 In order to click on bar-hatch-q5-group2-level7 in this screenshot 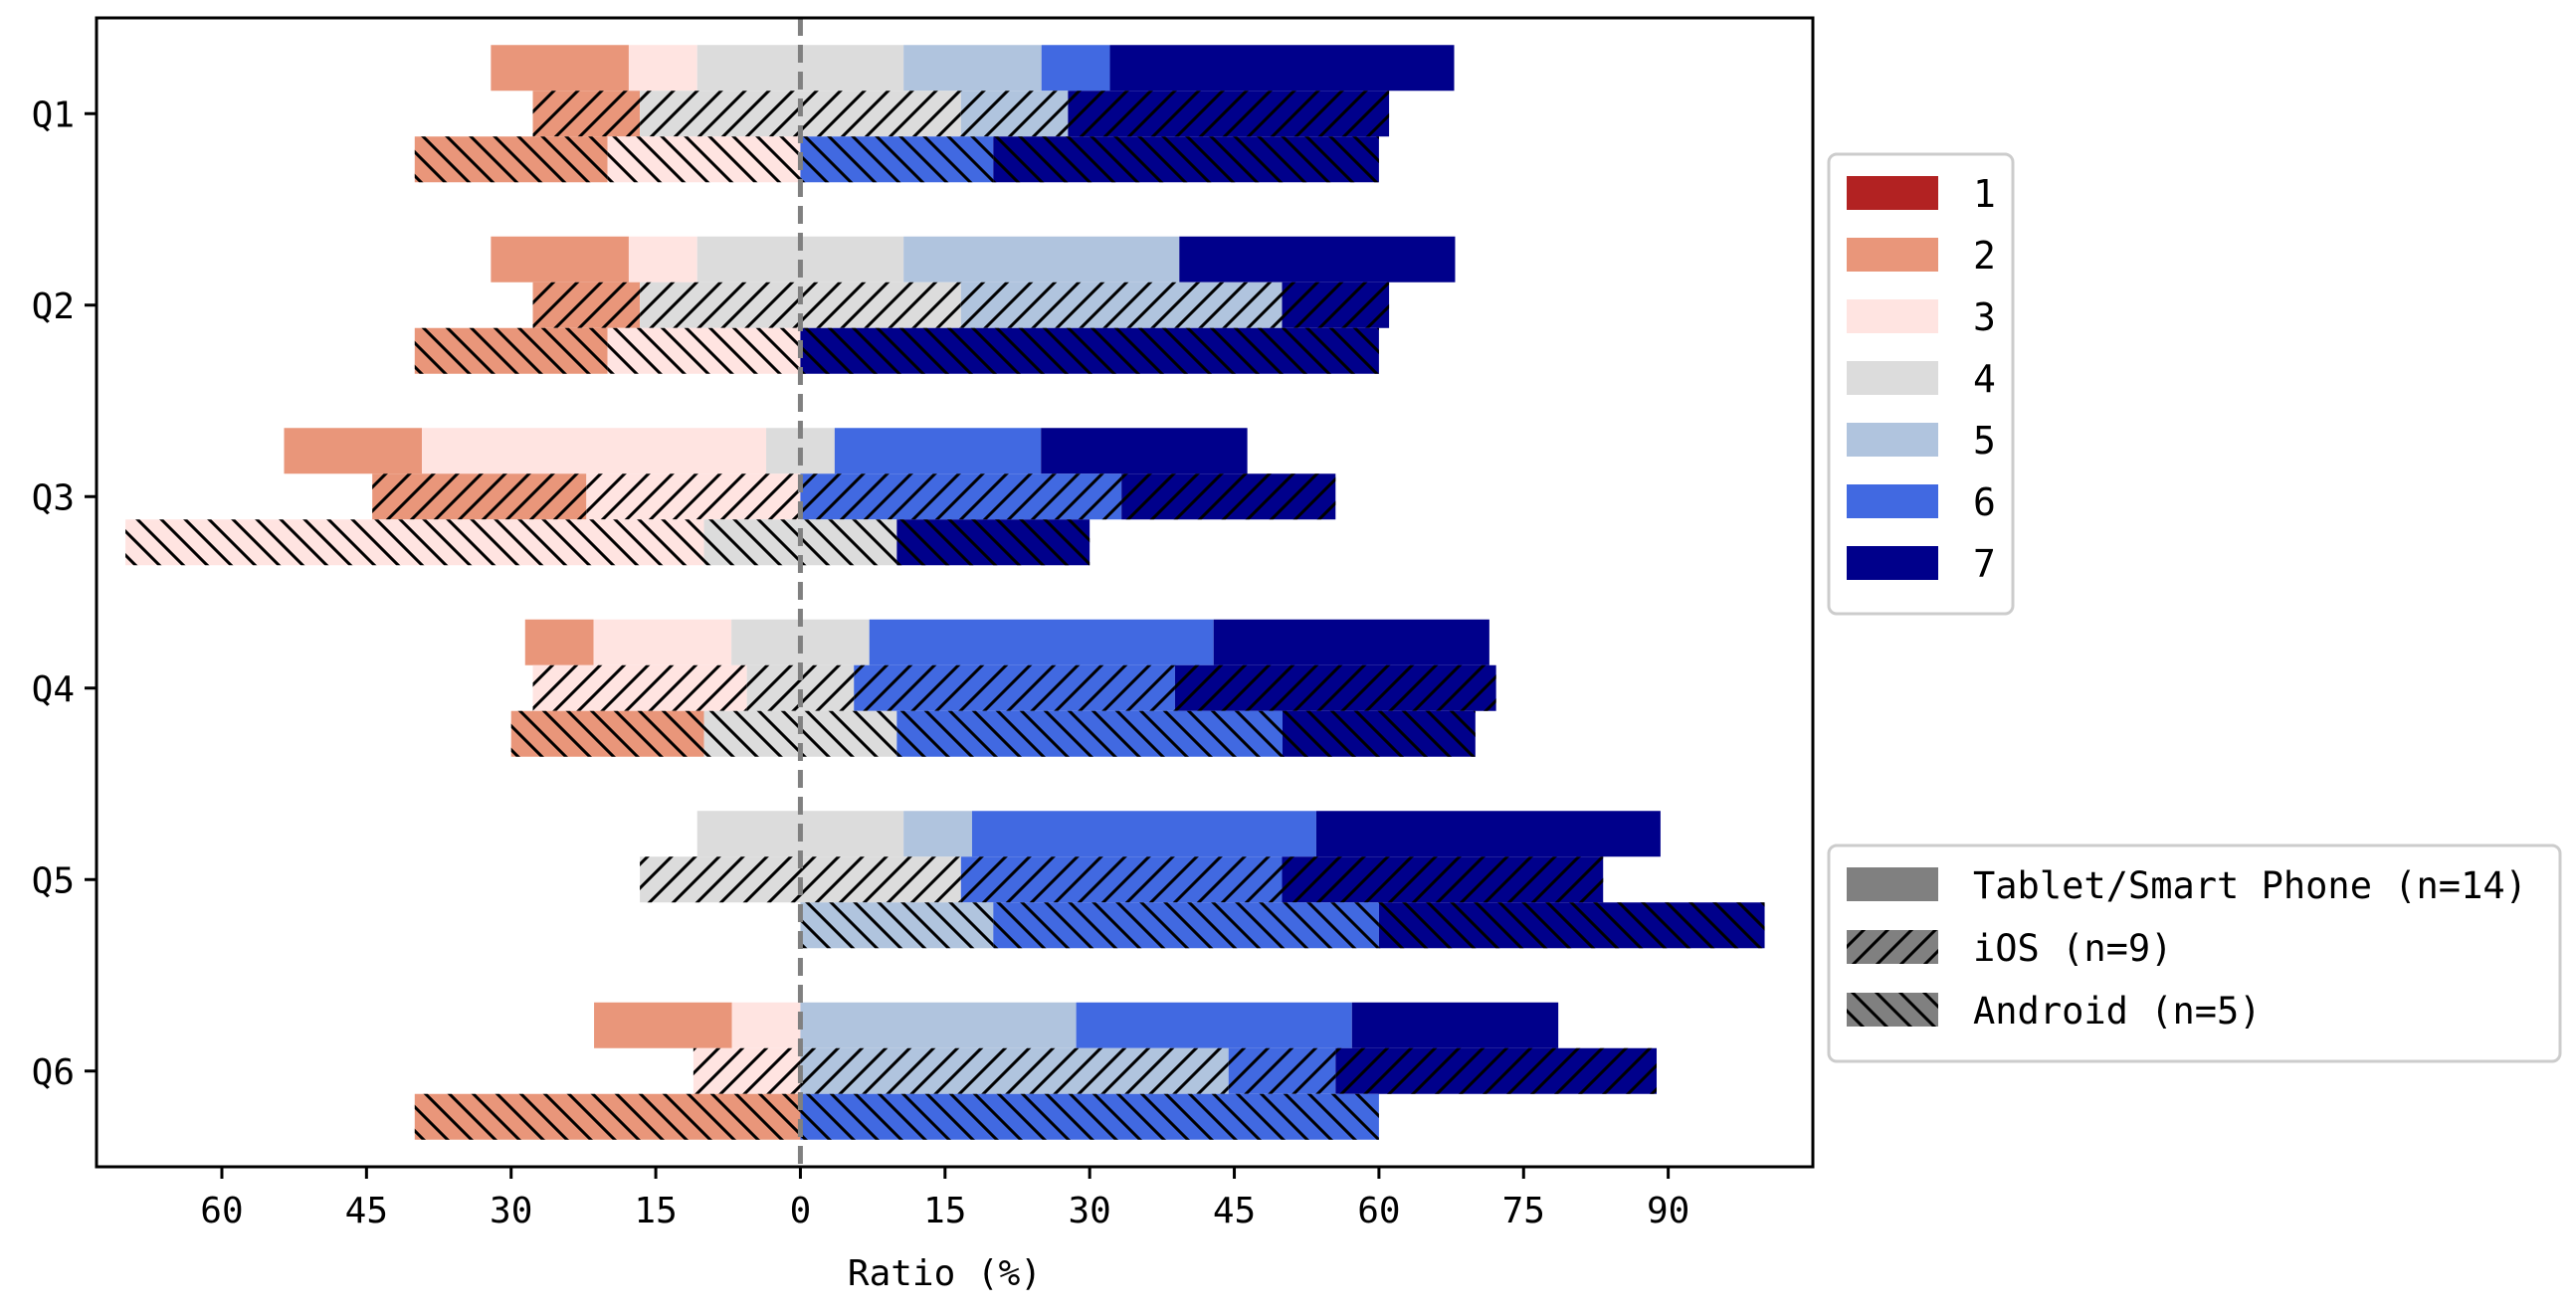, I will do `click(1443, 879)`.